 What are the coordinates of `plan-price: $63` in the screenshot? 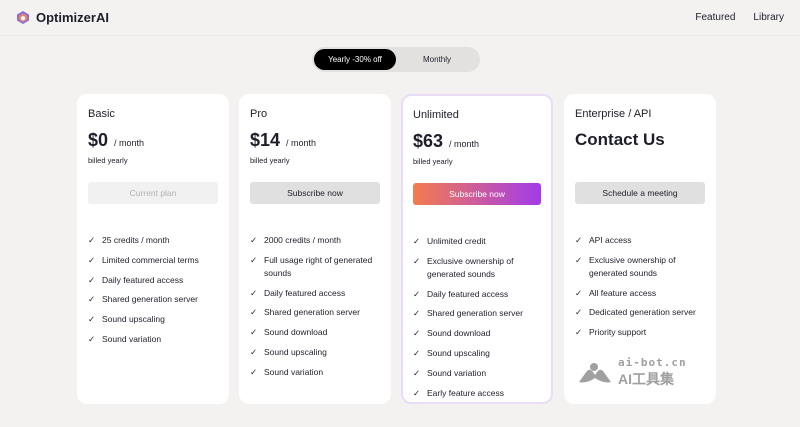 It's located at (428, 141).